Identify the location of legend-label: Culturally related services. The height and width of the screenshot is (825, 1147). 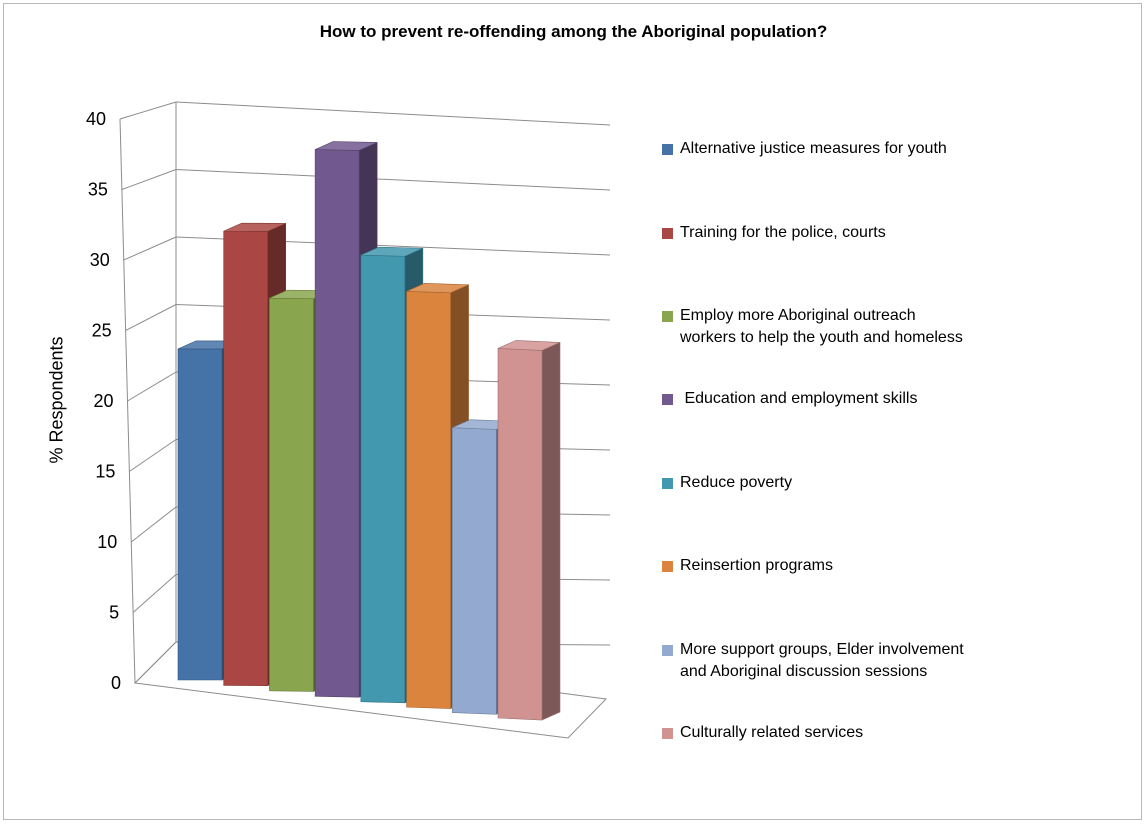
(771, 733).